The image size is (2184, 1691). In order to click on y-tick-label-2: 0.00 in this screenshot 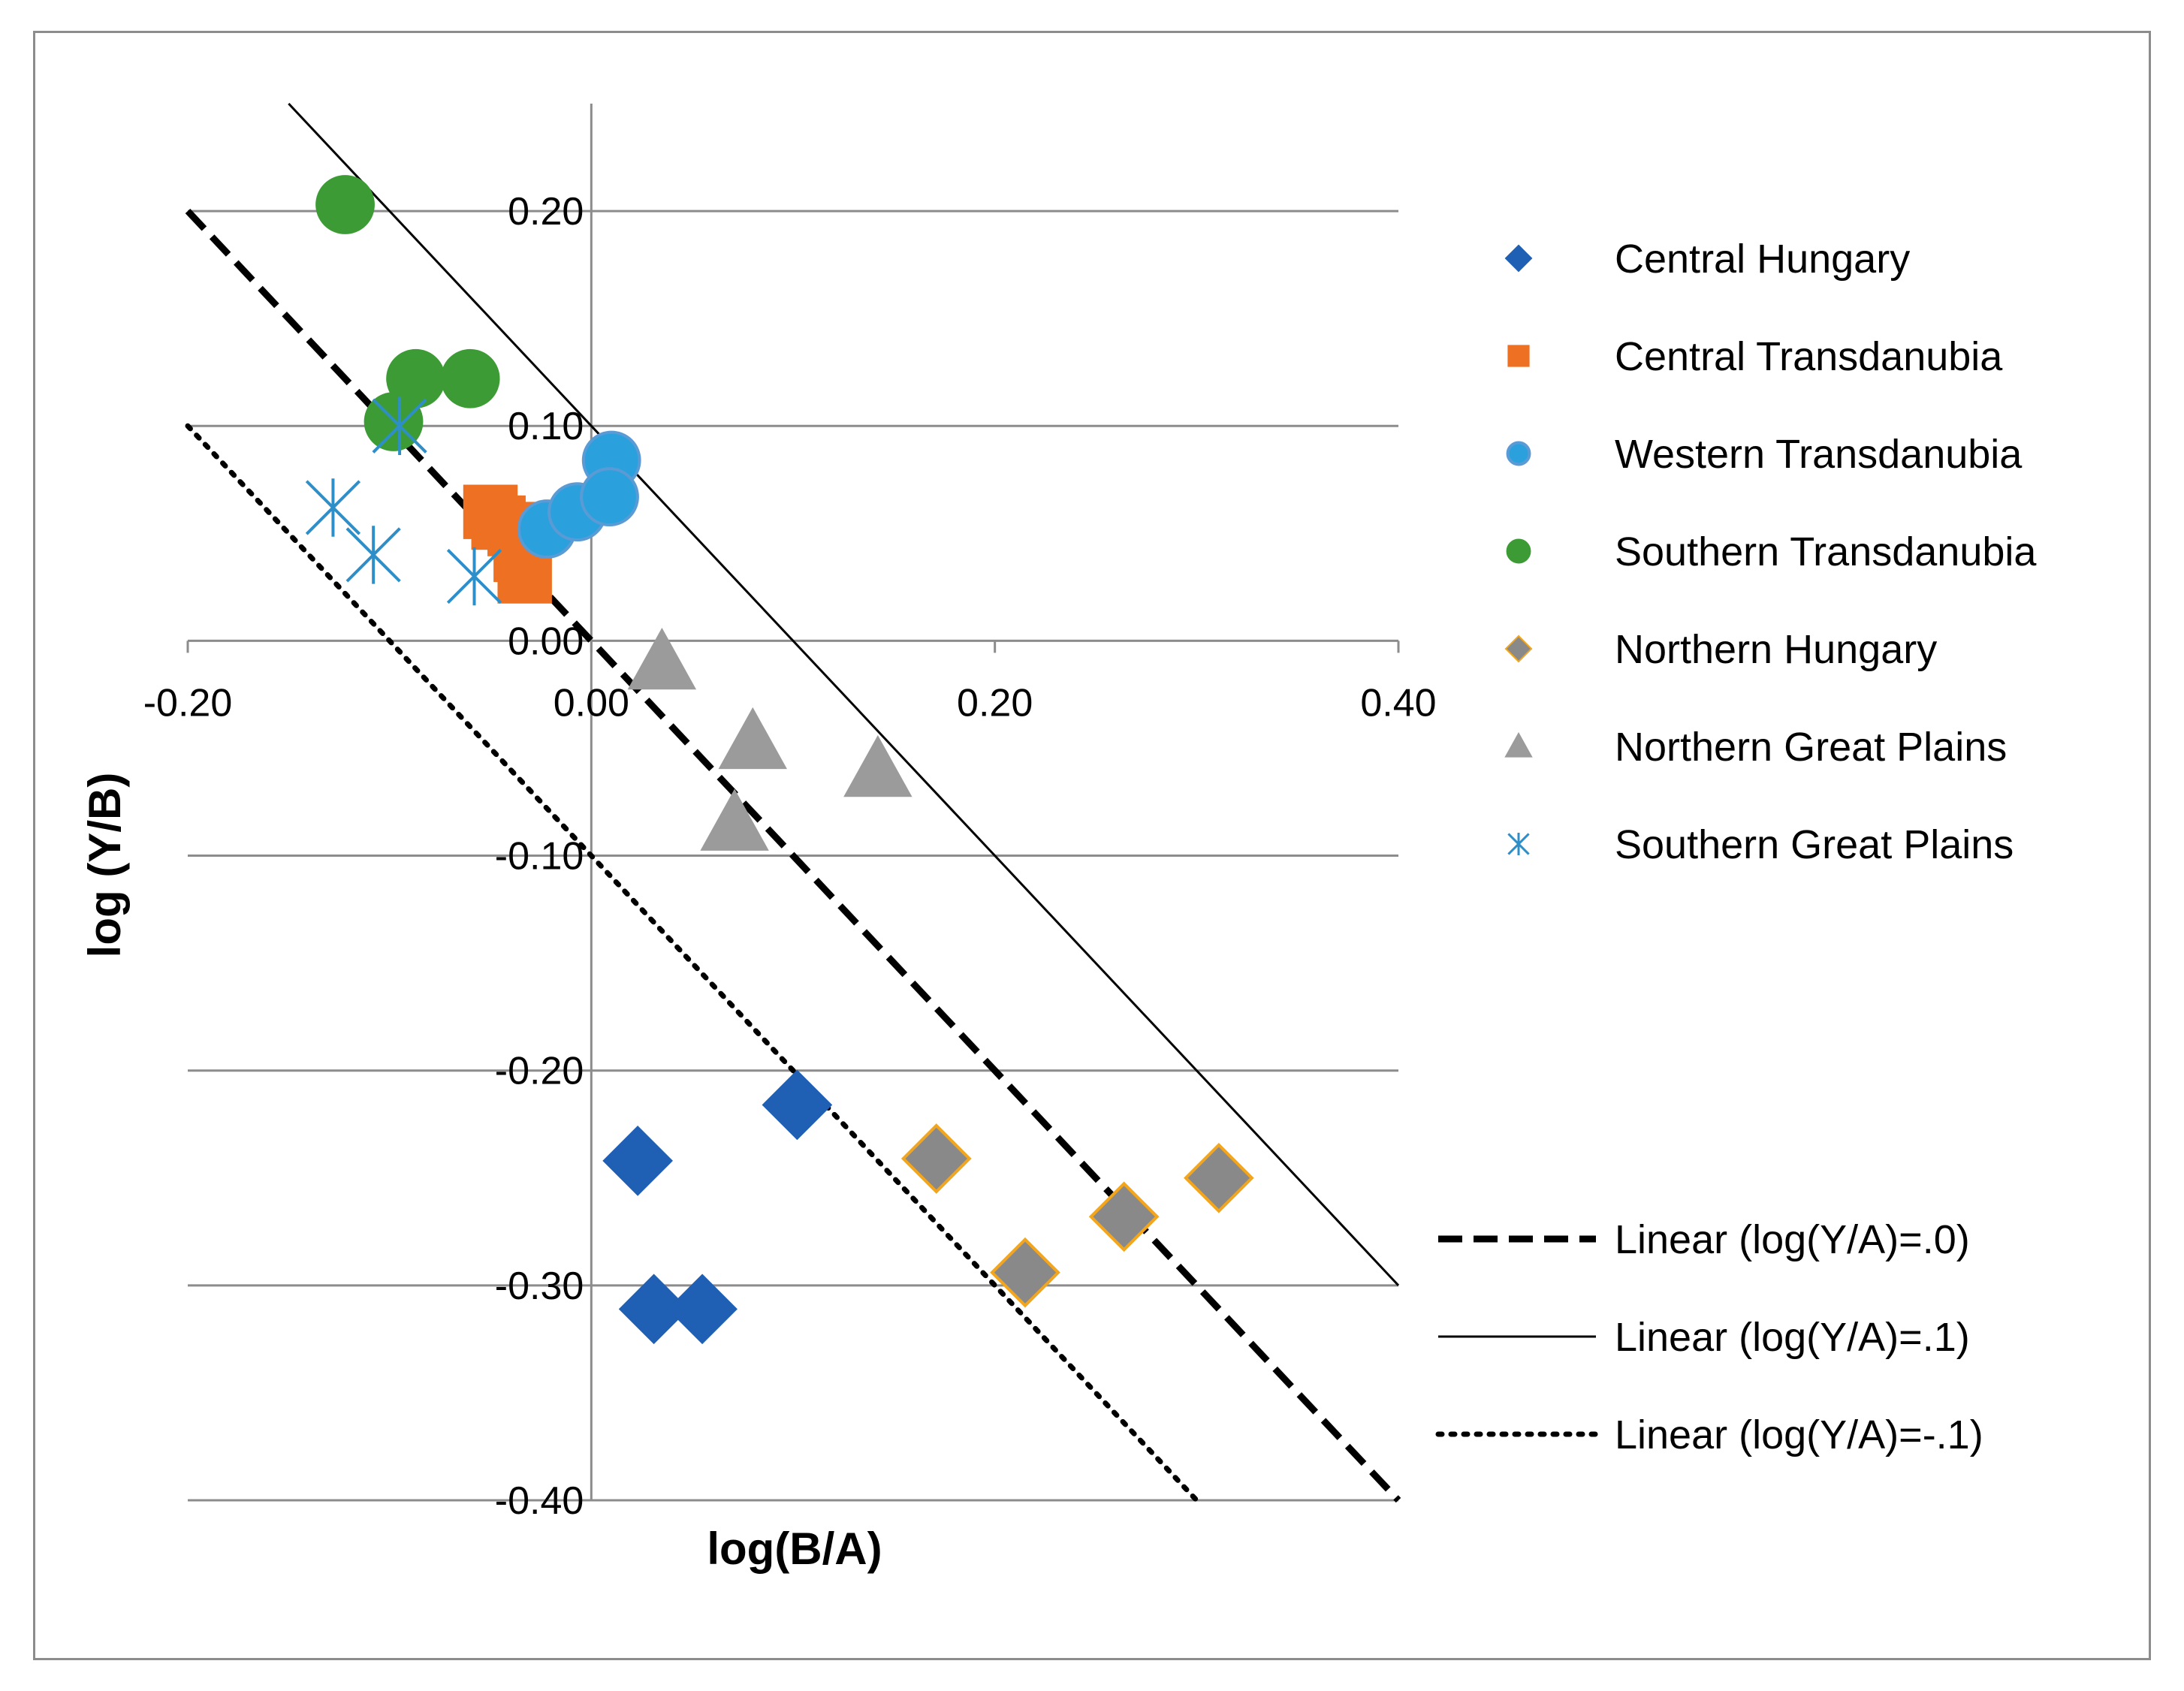, I will do `click(546, 641)`.